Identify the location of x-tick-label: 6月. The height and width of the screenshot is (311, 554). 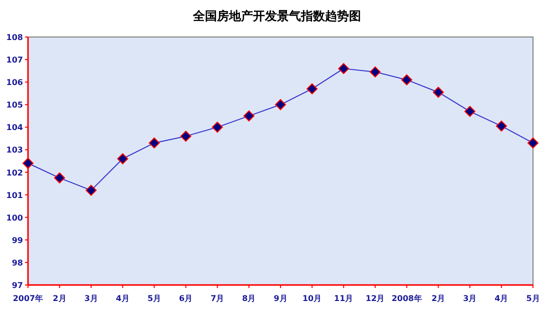
(186, 298).